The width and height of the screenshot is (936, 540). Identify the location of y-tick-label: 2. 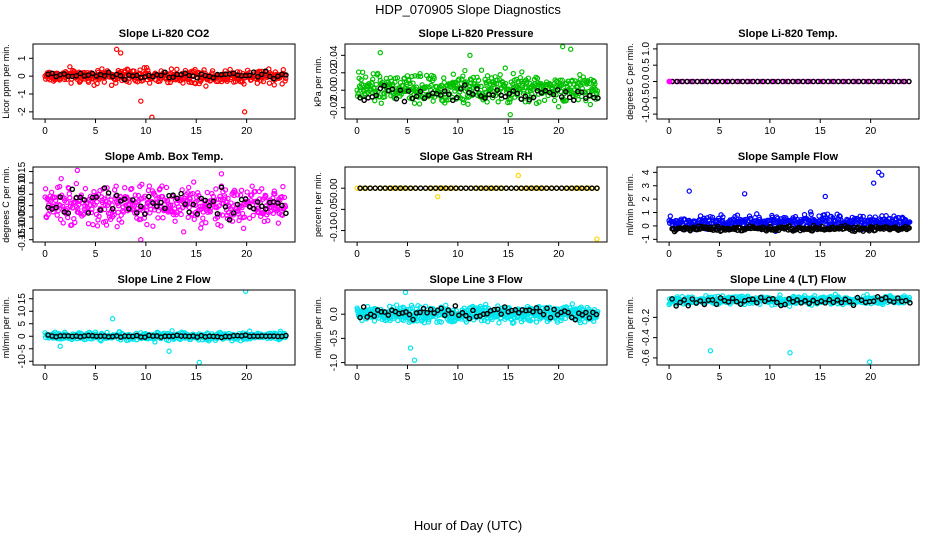
(646, 199).